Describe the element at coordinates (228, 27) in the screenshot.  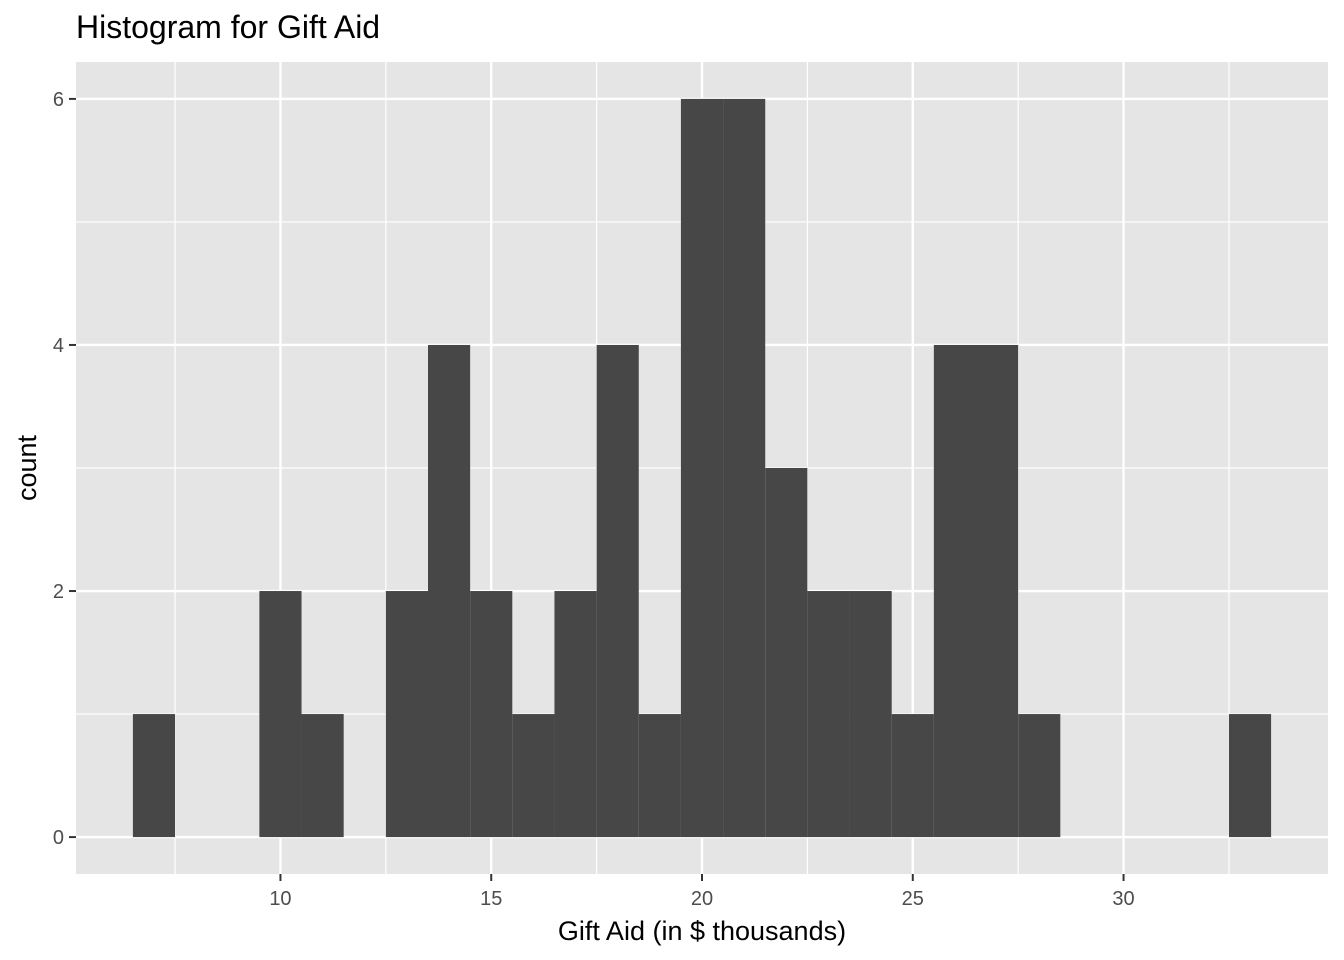
I see `chart-title: Histogram for Gift Aid` at that location.